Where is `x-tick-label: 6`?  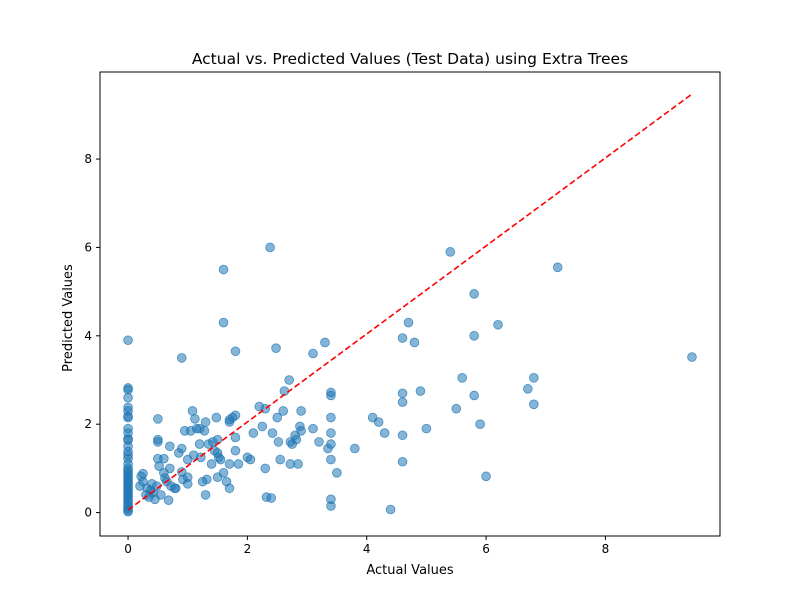 x-tick-label: 6 is located at coordinates (486, 549).